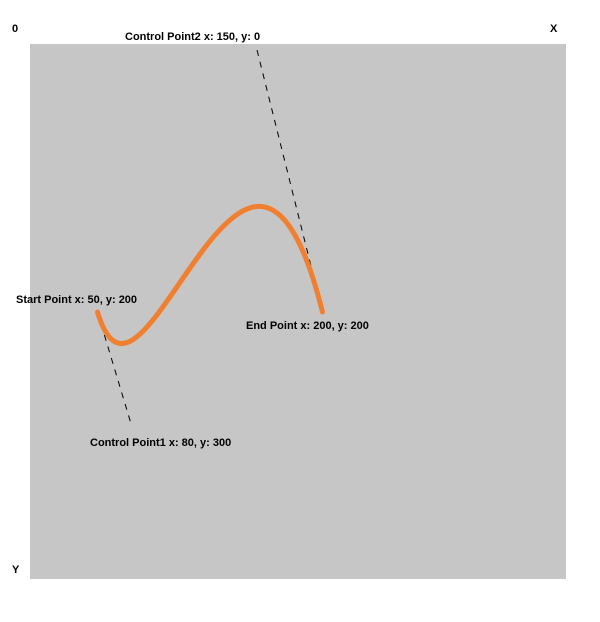  I want to click on end-point-label: End Point x: 200, y: 200, so click(307, 326).